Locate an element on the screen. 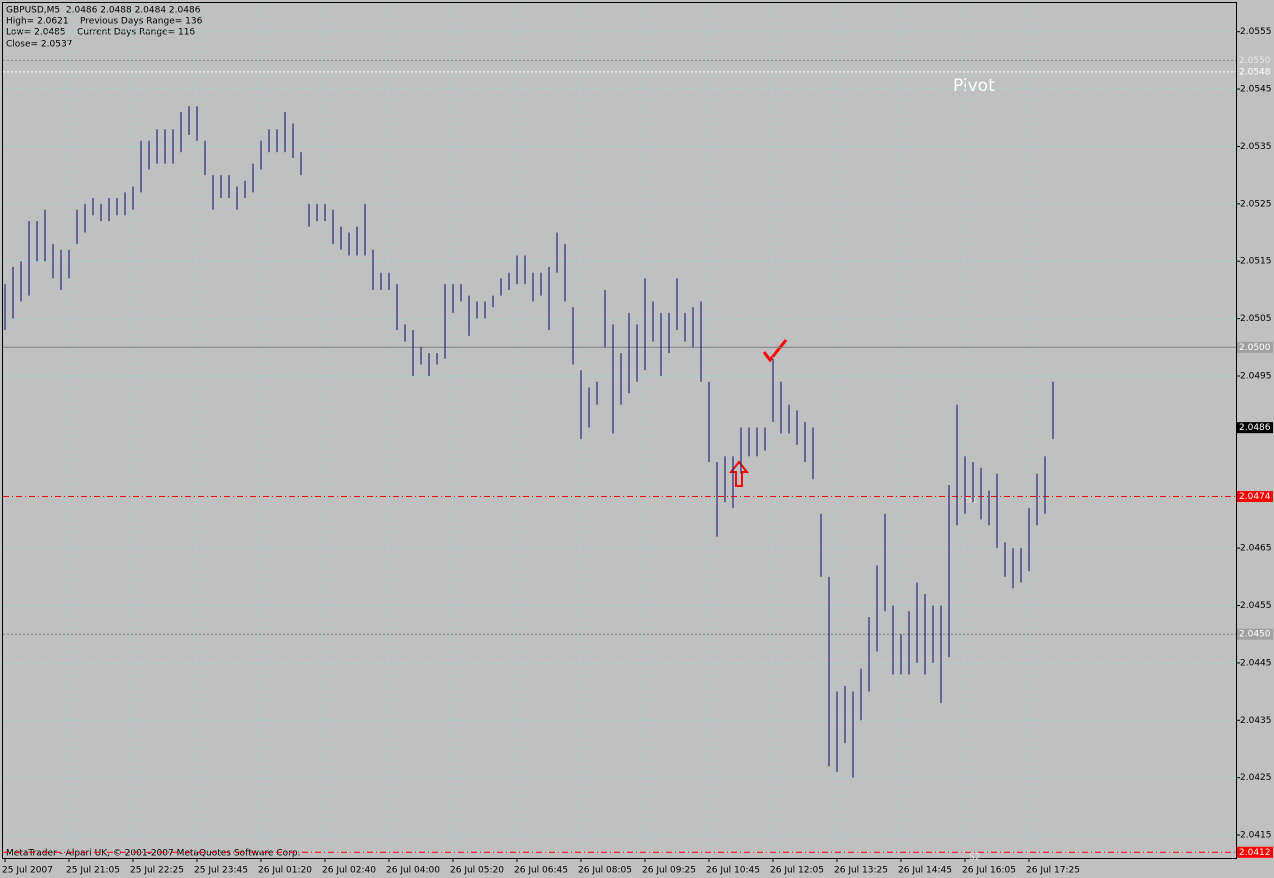 This screenshot has height=878, width=1274. y-tick-label: 2.0455 is located at coordinates (1256, 606).